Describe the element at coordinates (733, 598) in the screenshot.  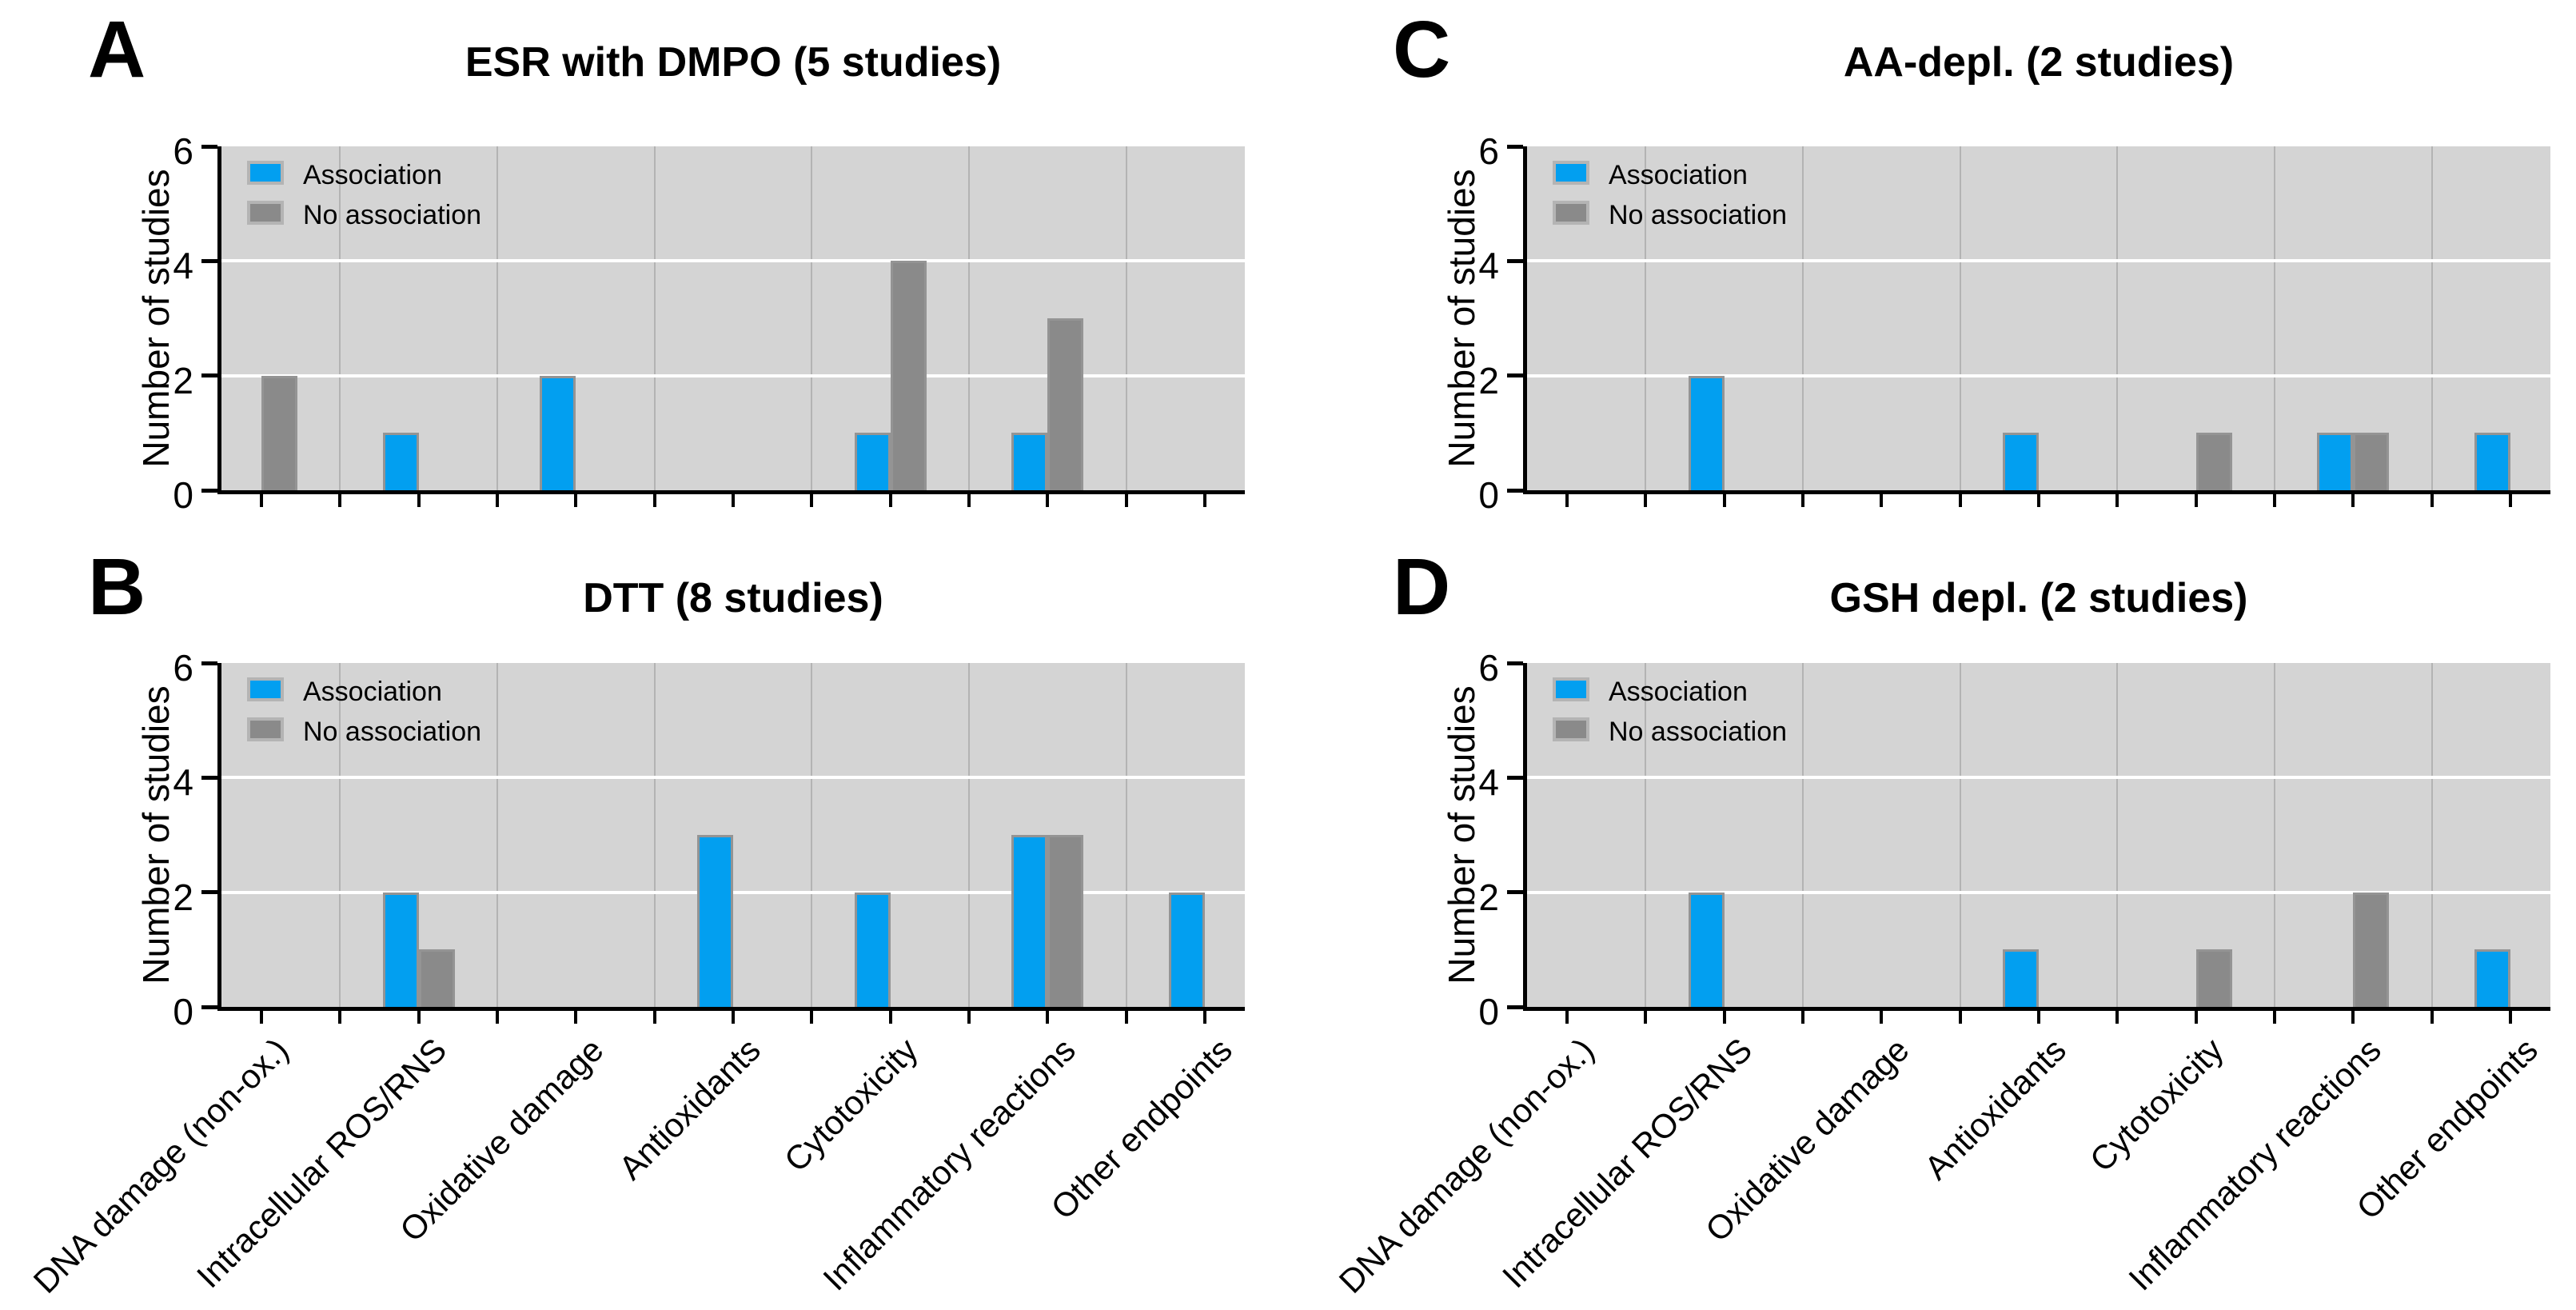
I see `panel-title-b: DTT (8 studies)` at that location.